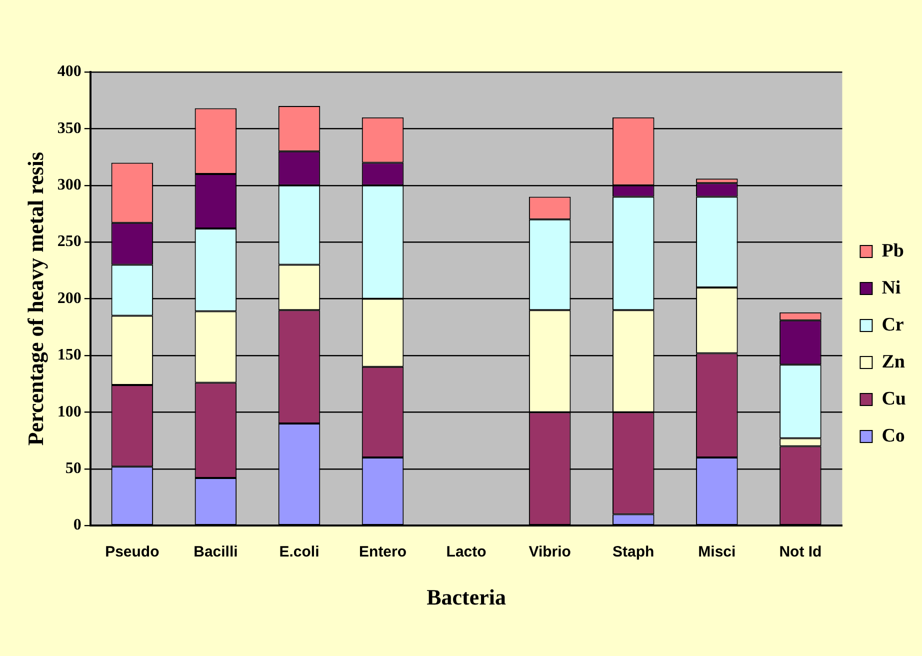 Image resolution: width=922 pixels, height=656 pixels. I want to click on x-tick-label: Misci, so click(717, 552).